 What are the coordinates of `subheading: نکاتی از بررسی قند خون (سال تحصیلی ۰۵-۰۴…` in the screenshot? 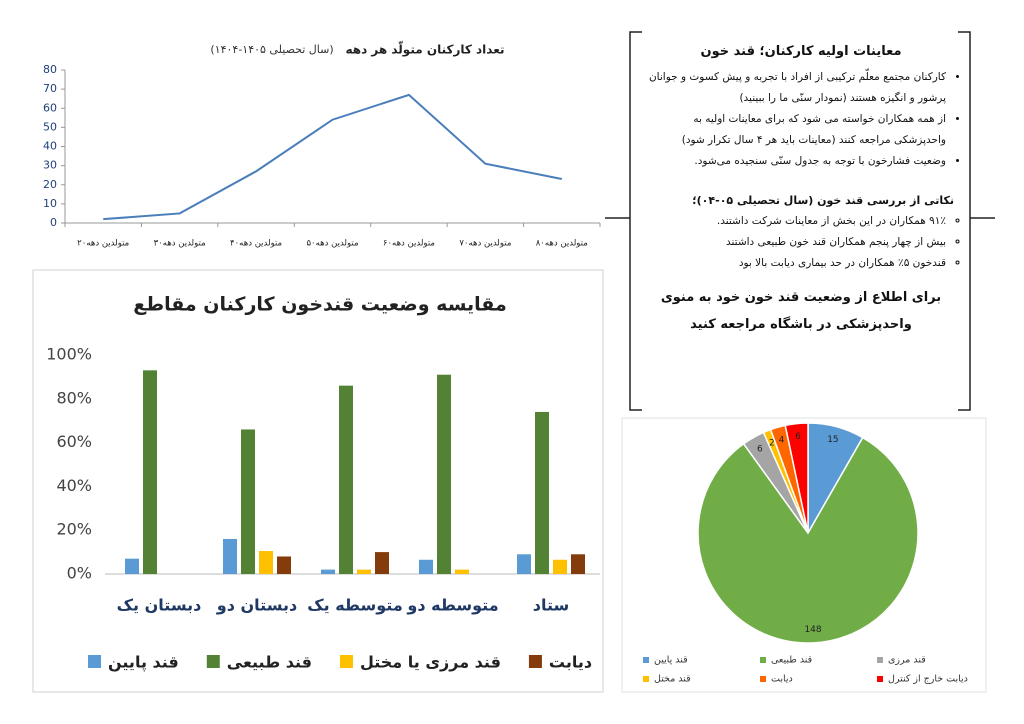 It's located at (823, 200).